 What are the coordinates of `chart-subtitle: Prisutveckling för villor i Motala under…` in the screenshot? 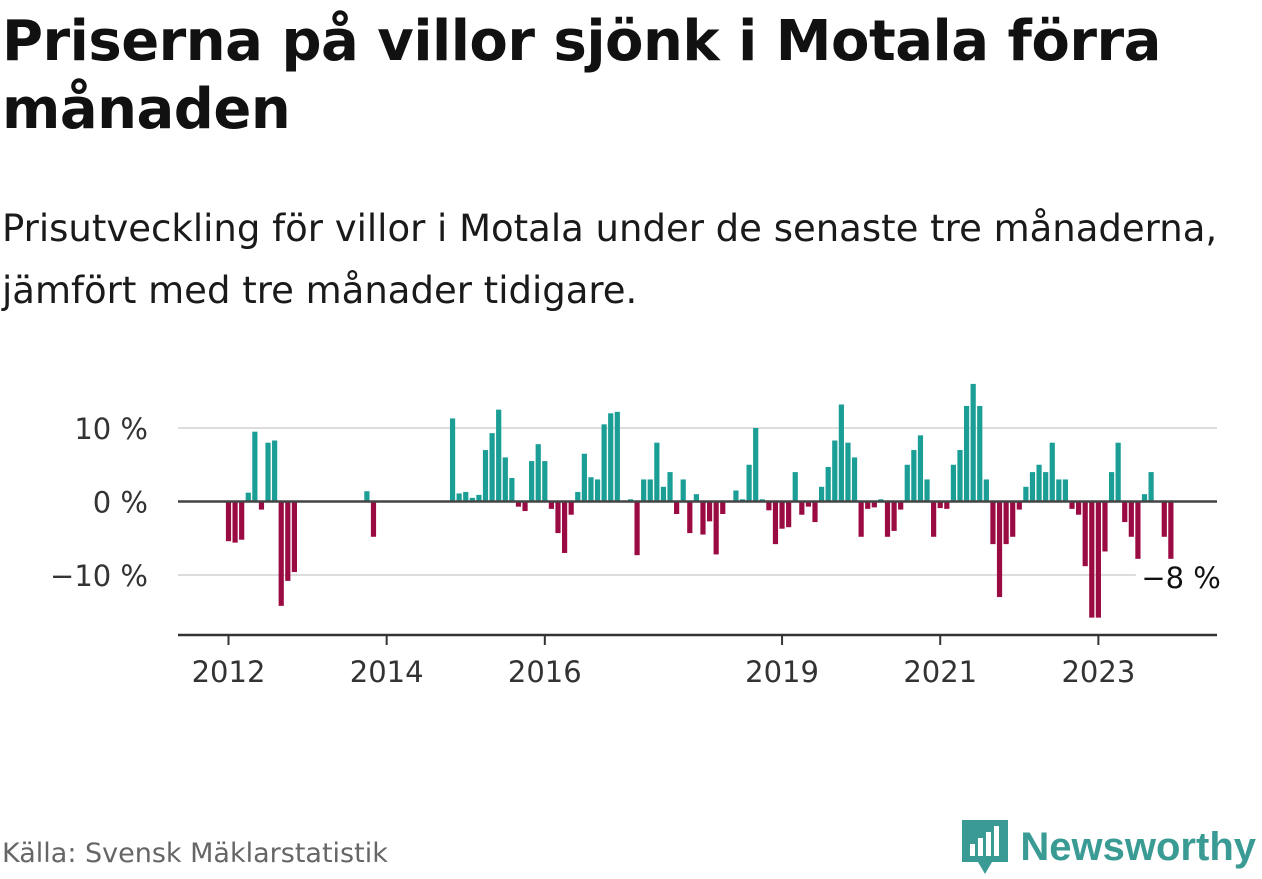 It's located at (610, 259).